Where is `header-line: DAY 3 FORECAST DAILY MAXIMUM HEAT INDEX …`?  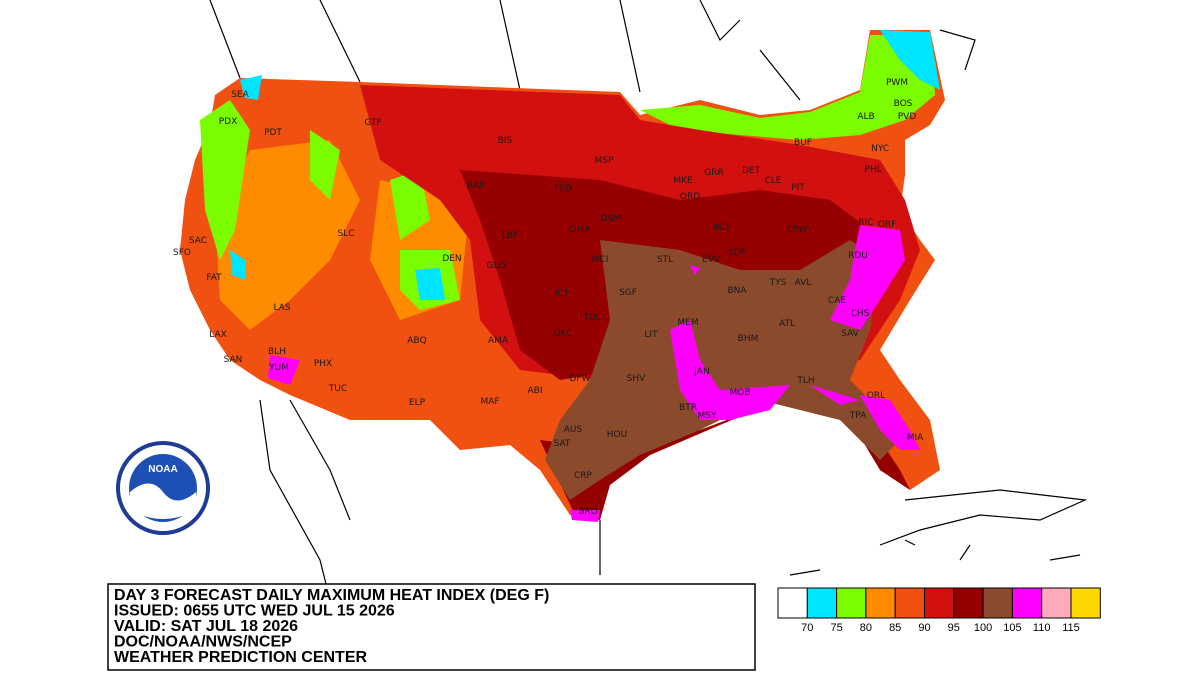
header-line: DAY 3 FORECAST DAILY MAXIMUM HEAT INDEX … is located at coordinates (331, 595).